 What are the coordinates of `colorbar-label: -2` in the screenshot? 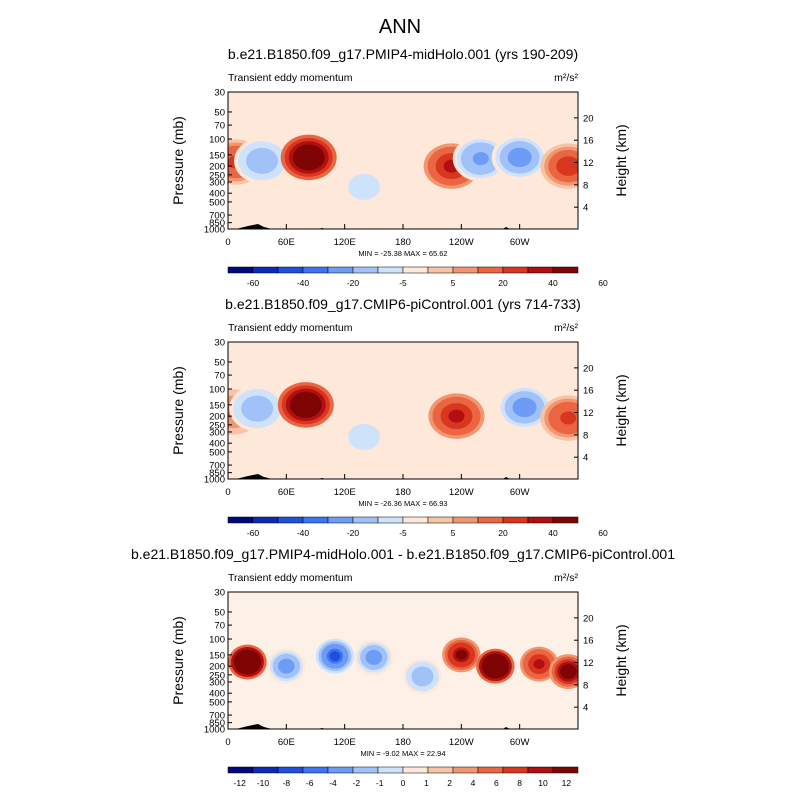 It's located at (357, 783).